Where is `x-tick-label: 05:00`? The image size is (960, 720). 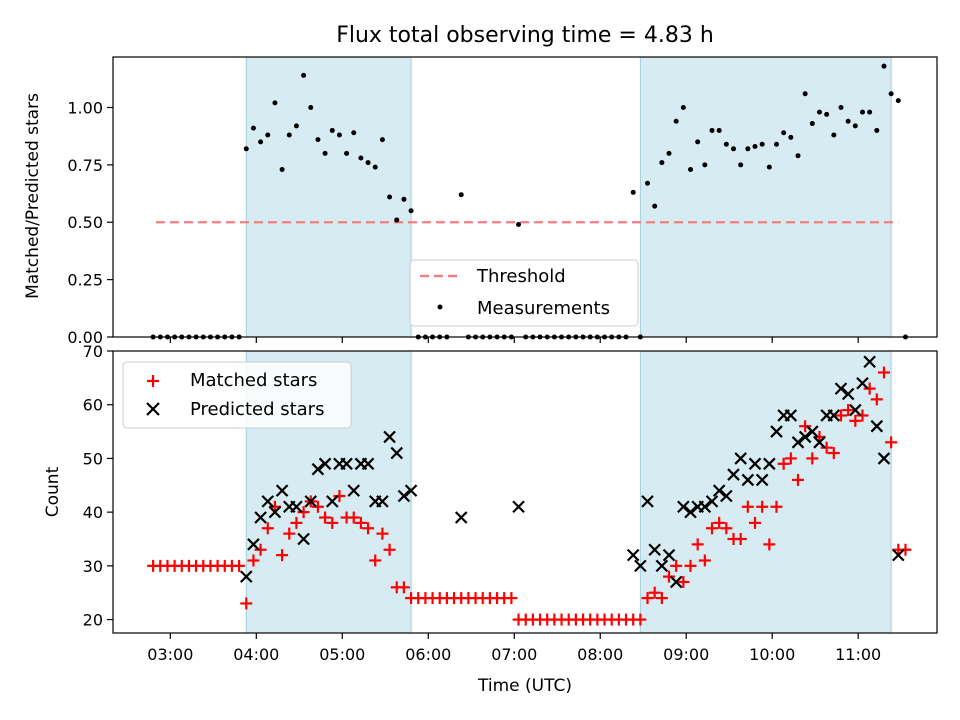
x-tick-label: 05:00 is located at coordinates (342, 654).